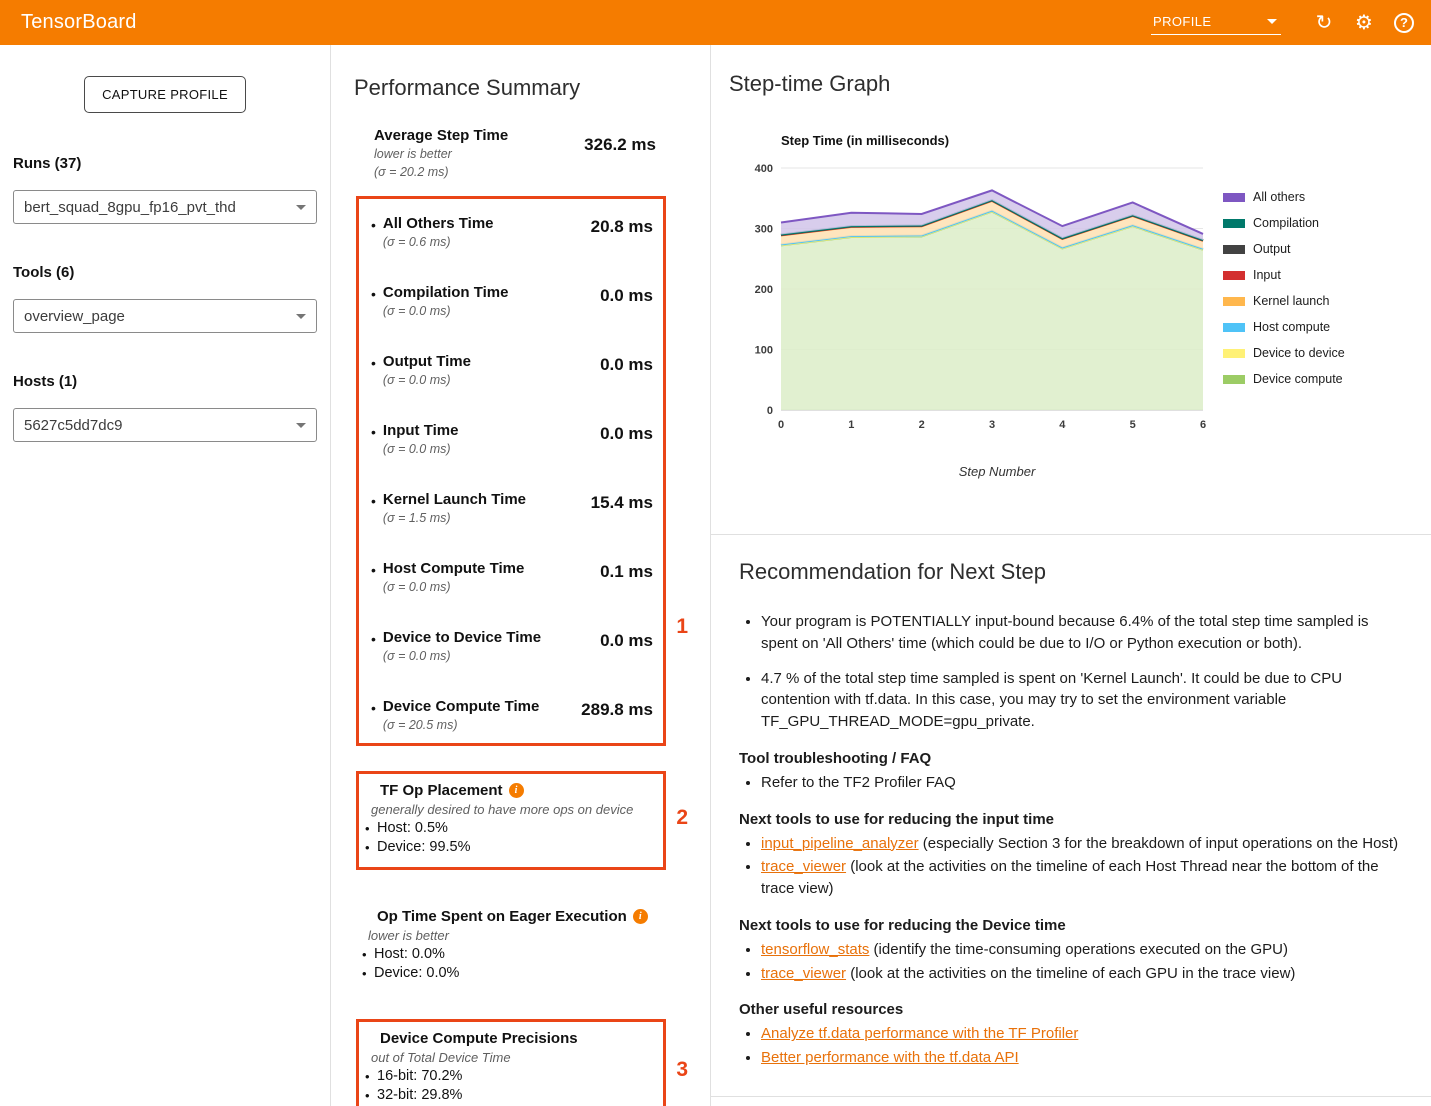  Describe the element at coordinates (462, 637) in the screenshot. I see `metric-label: Device to Device Time` at that location.